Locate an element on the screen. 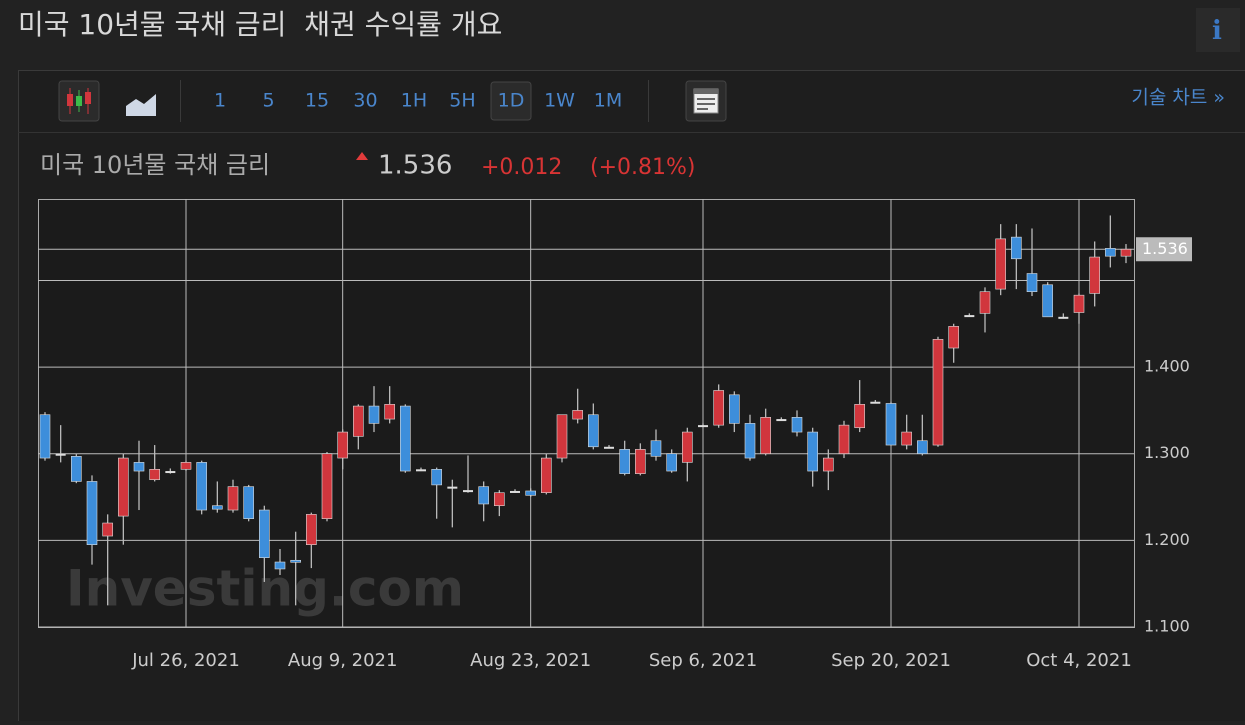 The height and width of the screenshot is (725, 1245). y-tick-label: 1.100 is located at coordinates (1167, 626).